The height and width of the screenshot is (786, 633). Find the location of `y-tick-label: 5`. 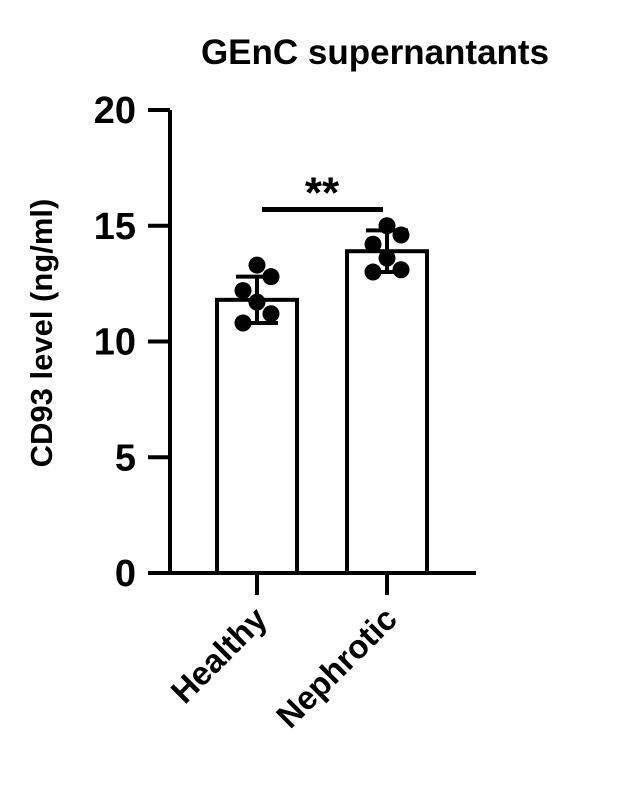

y-tick-label: 5 is located at coordinates (125, 458).